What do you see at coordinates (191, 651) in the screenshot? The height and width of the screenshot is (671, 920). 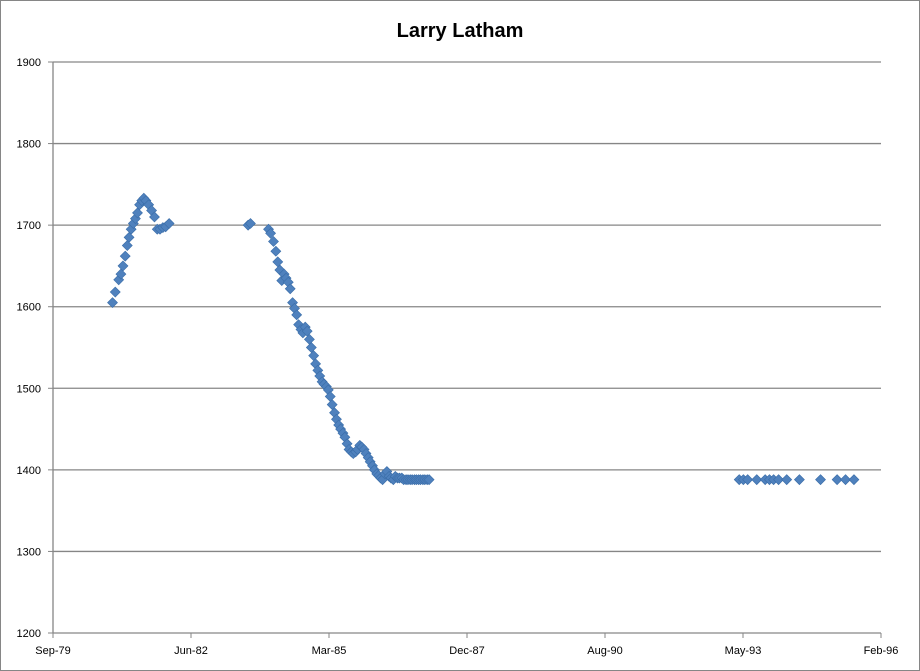 I see `x-tick-label: Jun-82` at bounding box center [191, 651].